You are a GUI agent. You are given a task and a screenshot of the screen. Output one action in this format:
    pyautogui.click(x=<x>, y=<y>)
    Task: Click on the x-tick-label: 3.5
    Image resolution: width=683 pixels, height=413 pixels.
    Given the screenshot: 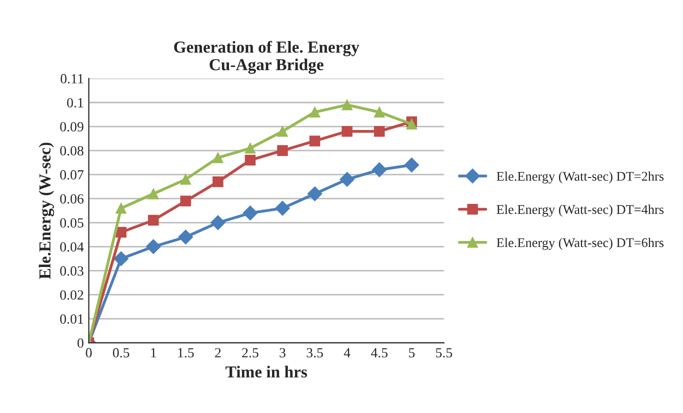 What is the action you would take?
    pyautogui.click(x=314, y=353)
    